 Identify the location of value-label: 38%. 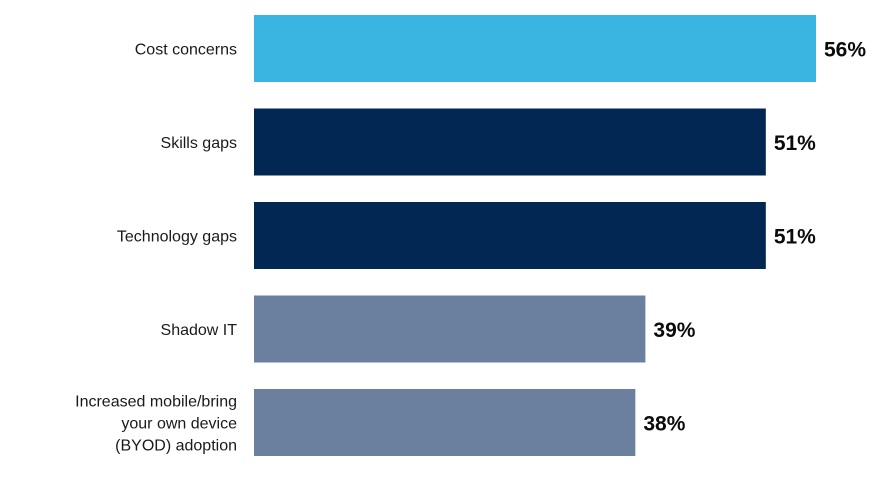
(664, 424).